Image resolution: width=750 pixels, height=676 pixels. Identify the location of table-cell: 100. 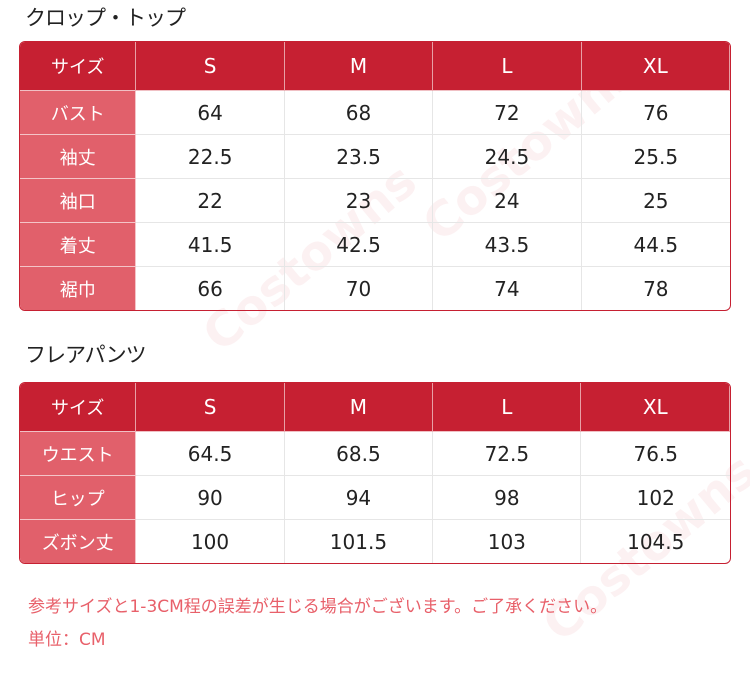
(210, 541).